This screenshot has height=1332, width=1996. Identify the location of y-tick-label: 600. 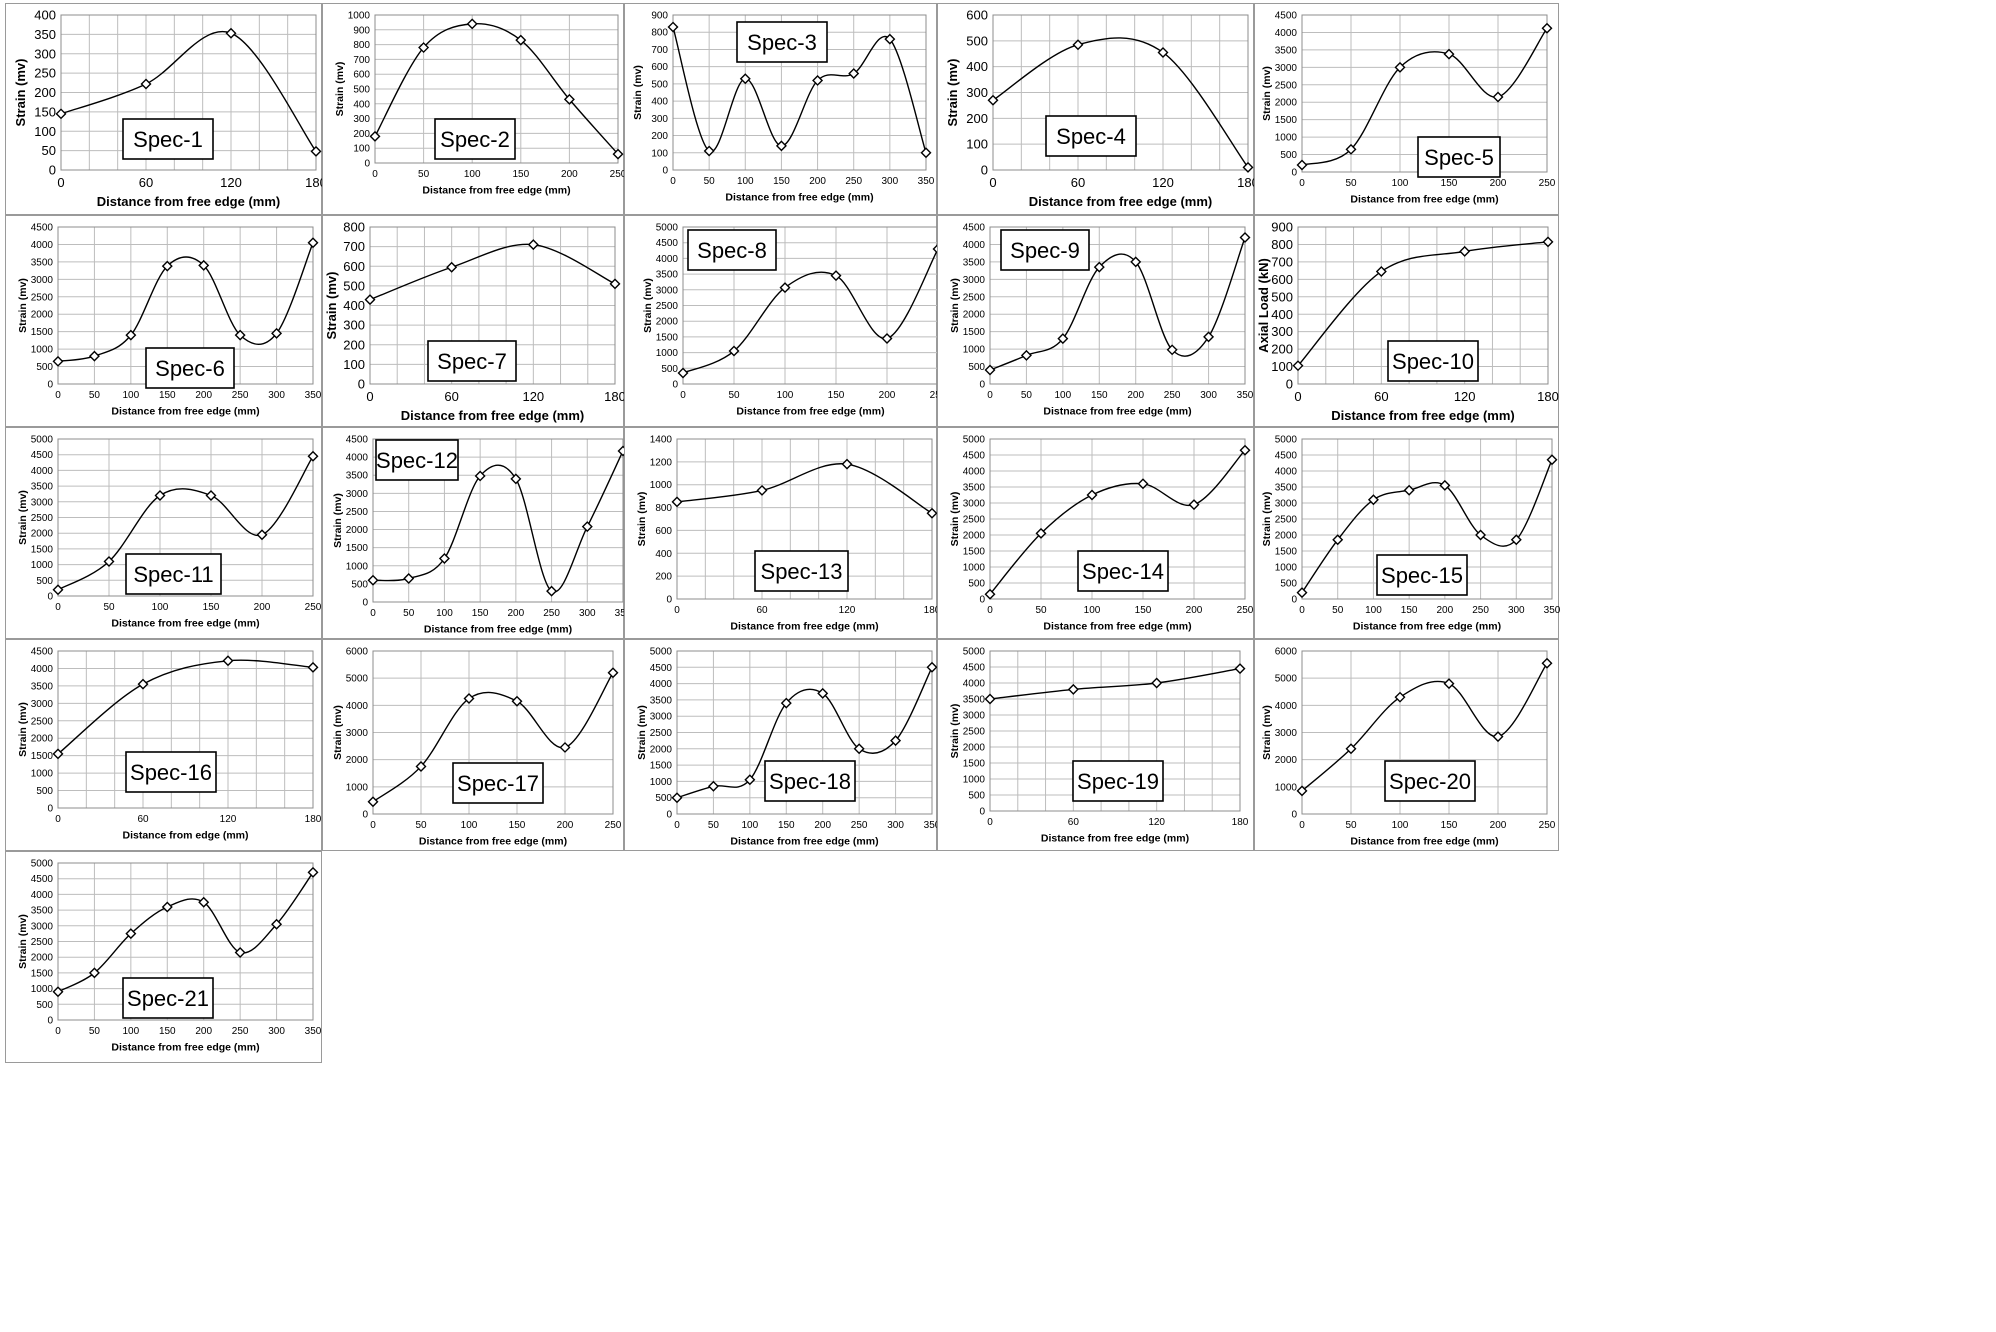
(663, 531).